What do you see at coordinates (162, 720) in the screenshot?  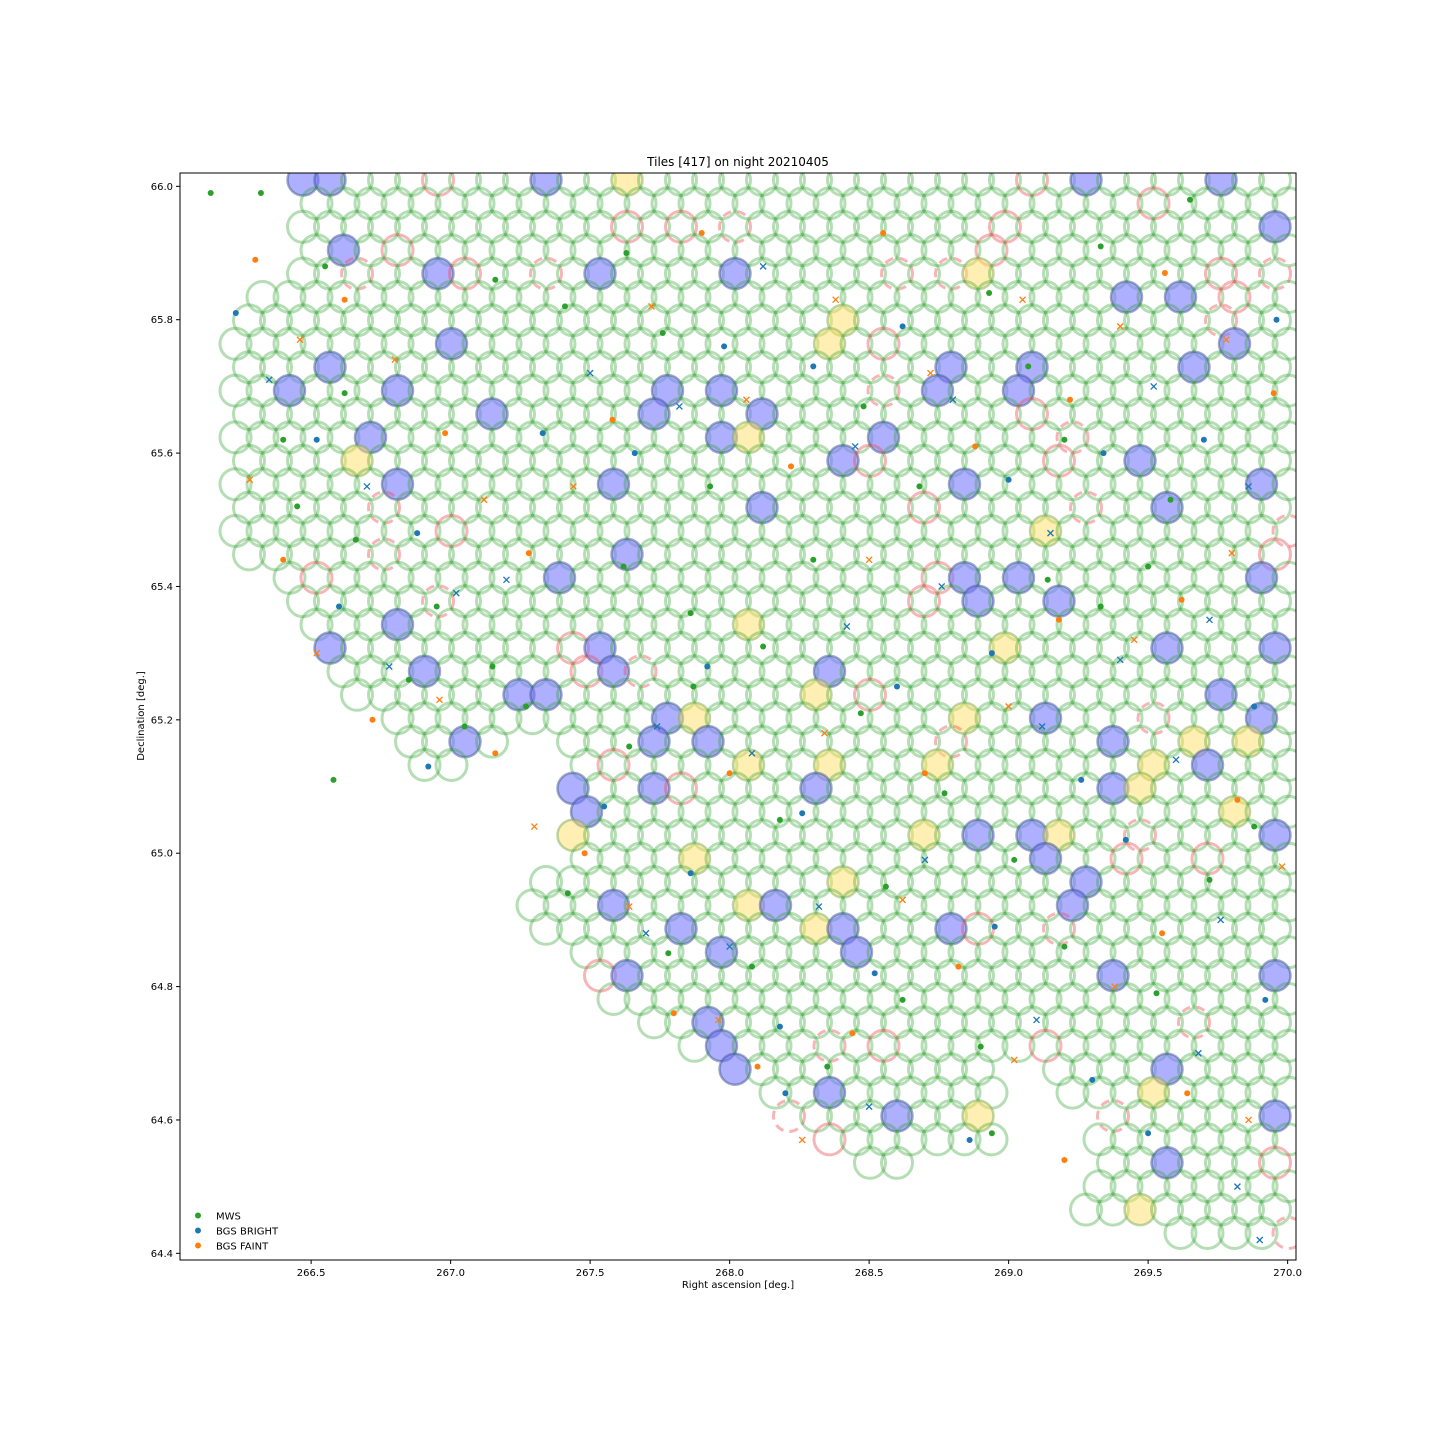 I see `y-tick-label: 65.2` at bounding box center [162, 720].